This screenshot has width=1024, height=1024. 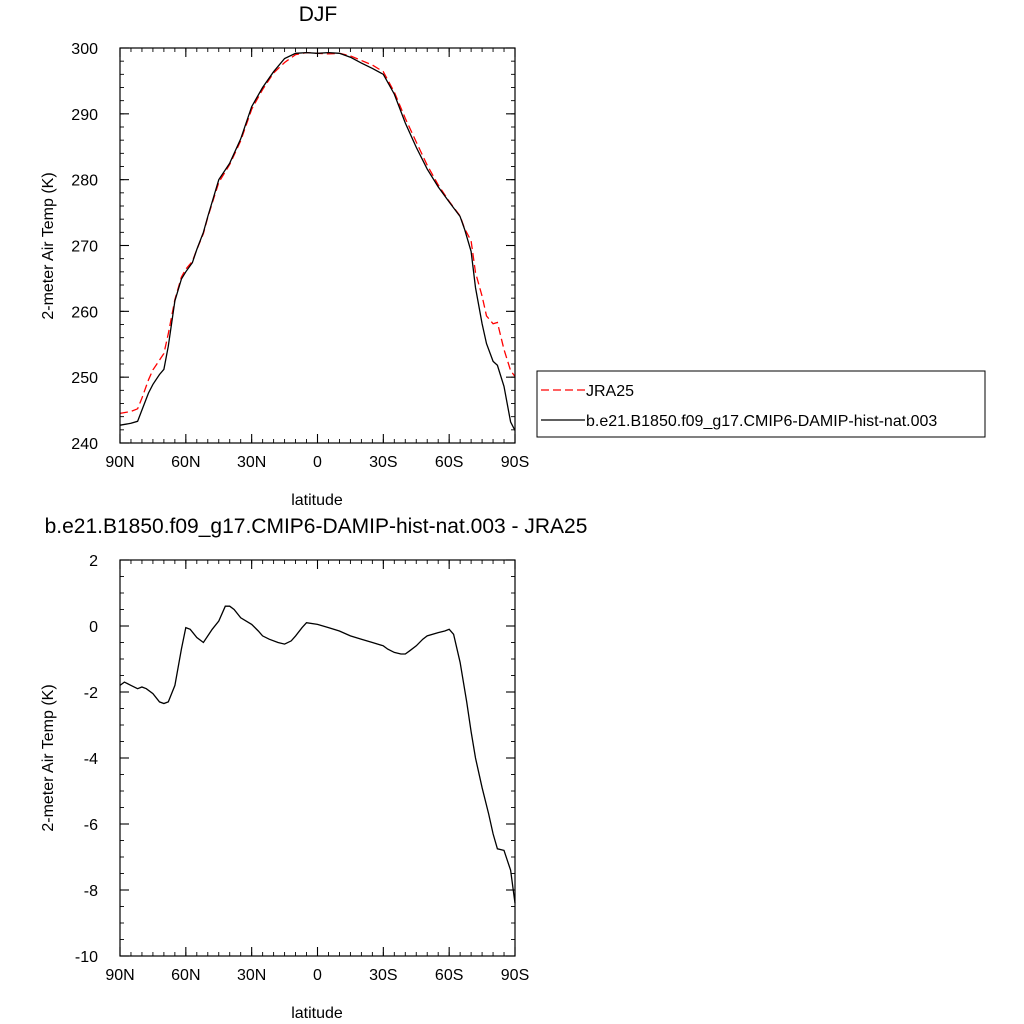 What do you see at coordinates (610, 391) in the screenshot?
I see `legend-label-jra25: JRA25` at bounding box center [610, 391].